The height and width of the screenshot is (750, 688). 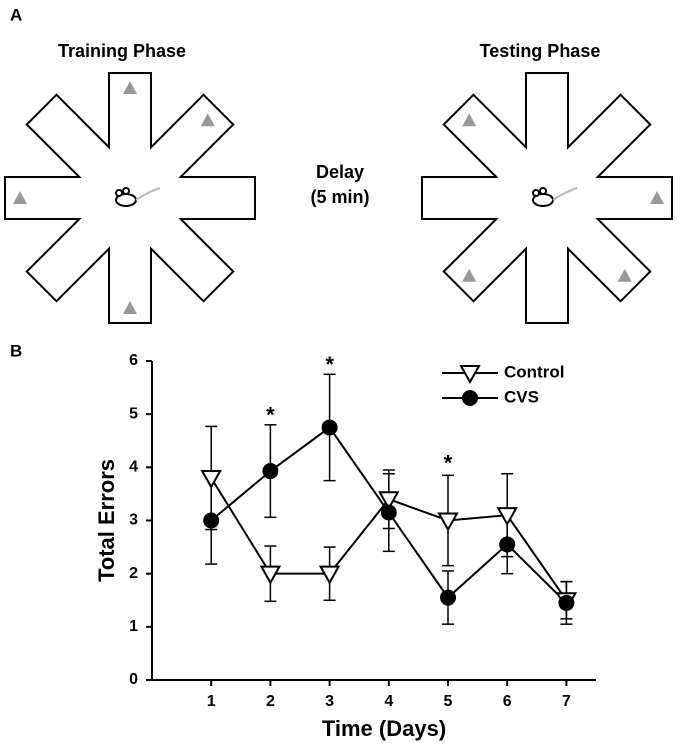 What do you see at coordinates (540, 51) in the screenshot?
I see `phase-title: Testing Phase` at bounding box center [540, 51].